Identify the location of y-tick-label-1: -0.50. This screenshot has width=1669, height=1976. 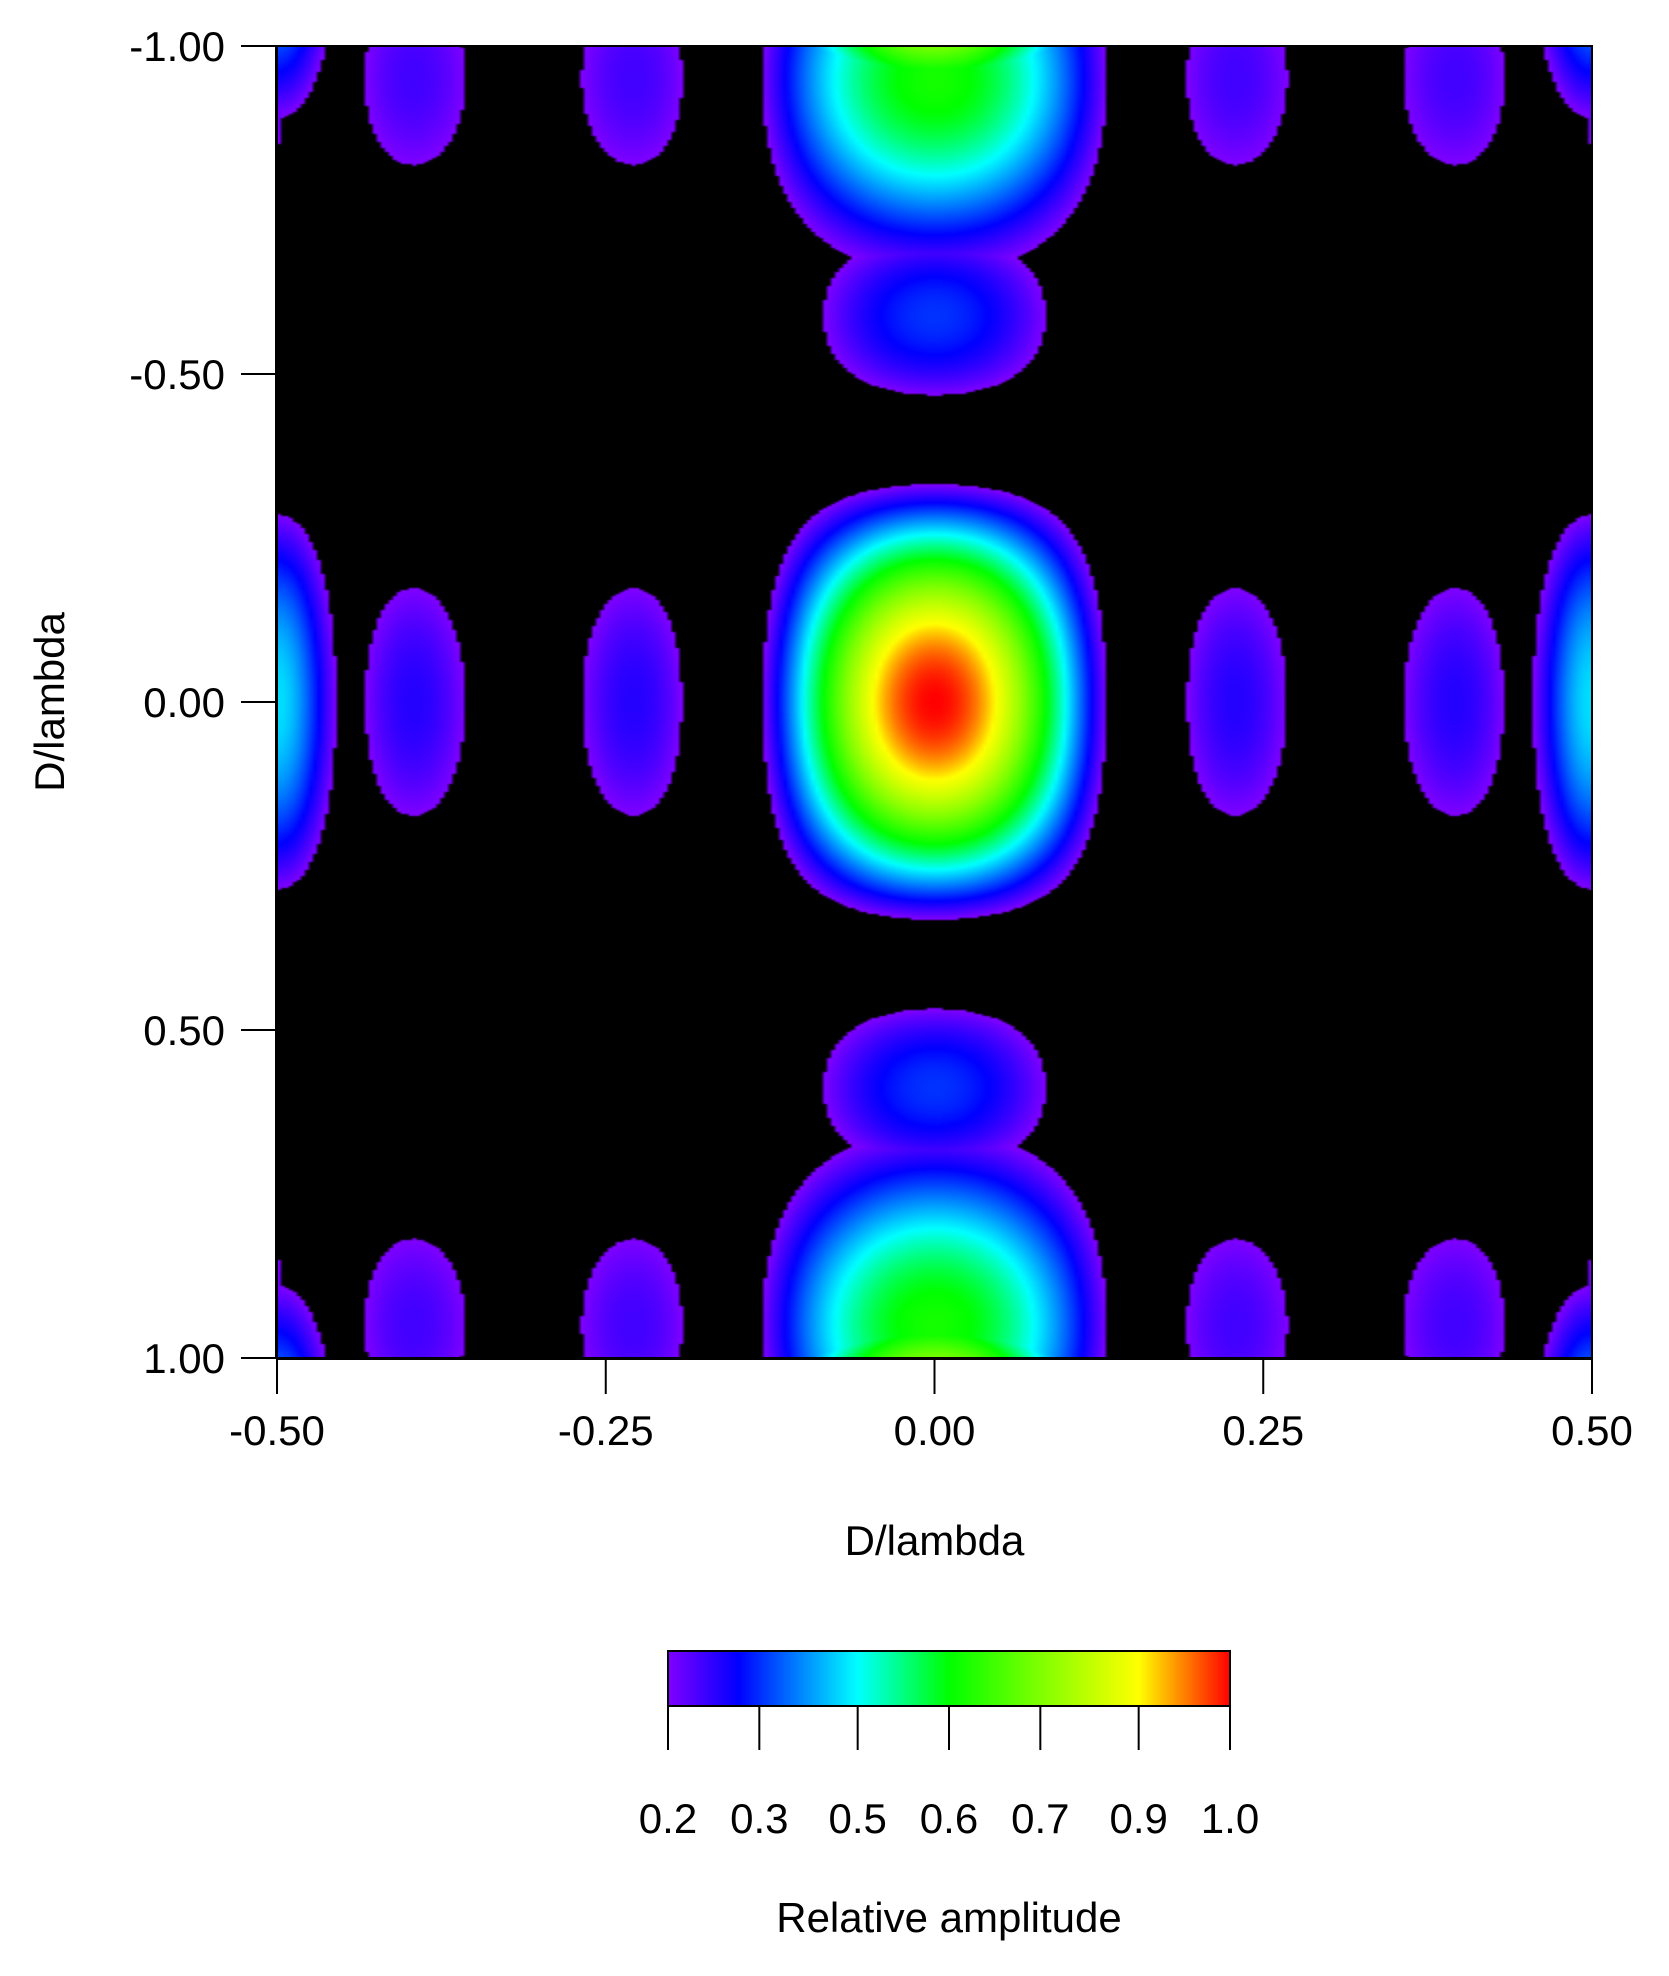
(177, 374).